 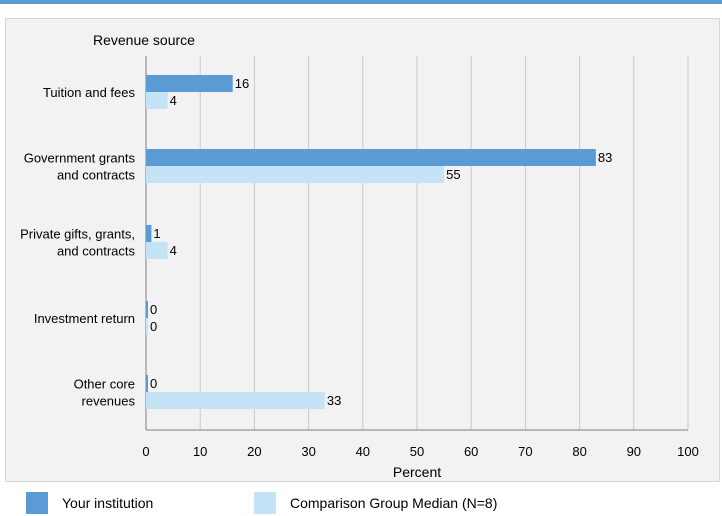 What do you see at coordinates (96, 175) in the screenshot?
I see `category-label-1-1: and contracts` at bounding box center [96, 175].